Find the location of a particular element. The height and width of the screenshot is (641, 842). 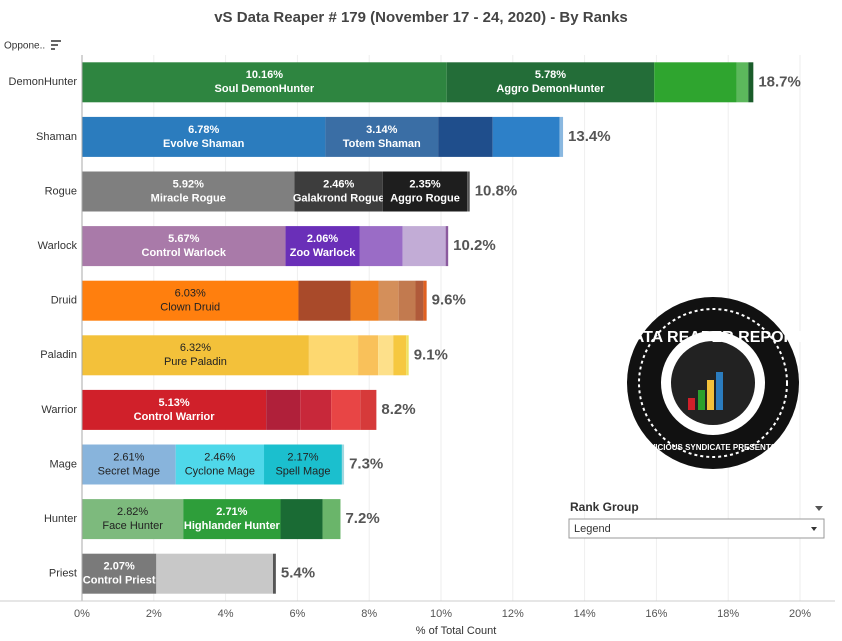

x-tick-label: 18% is located at coordinates (728, 614).